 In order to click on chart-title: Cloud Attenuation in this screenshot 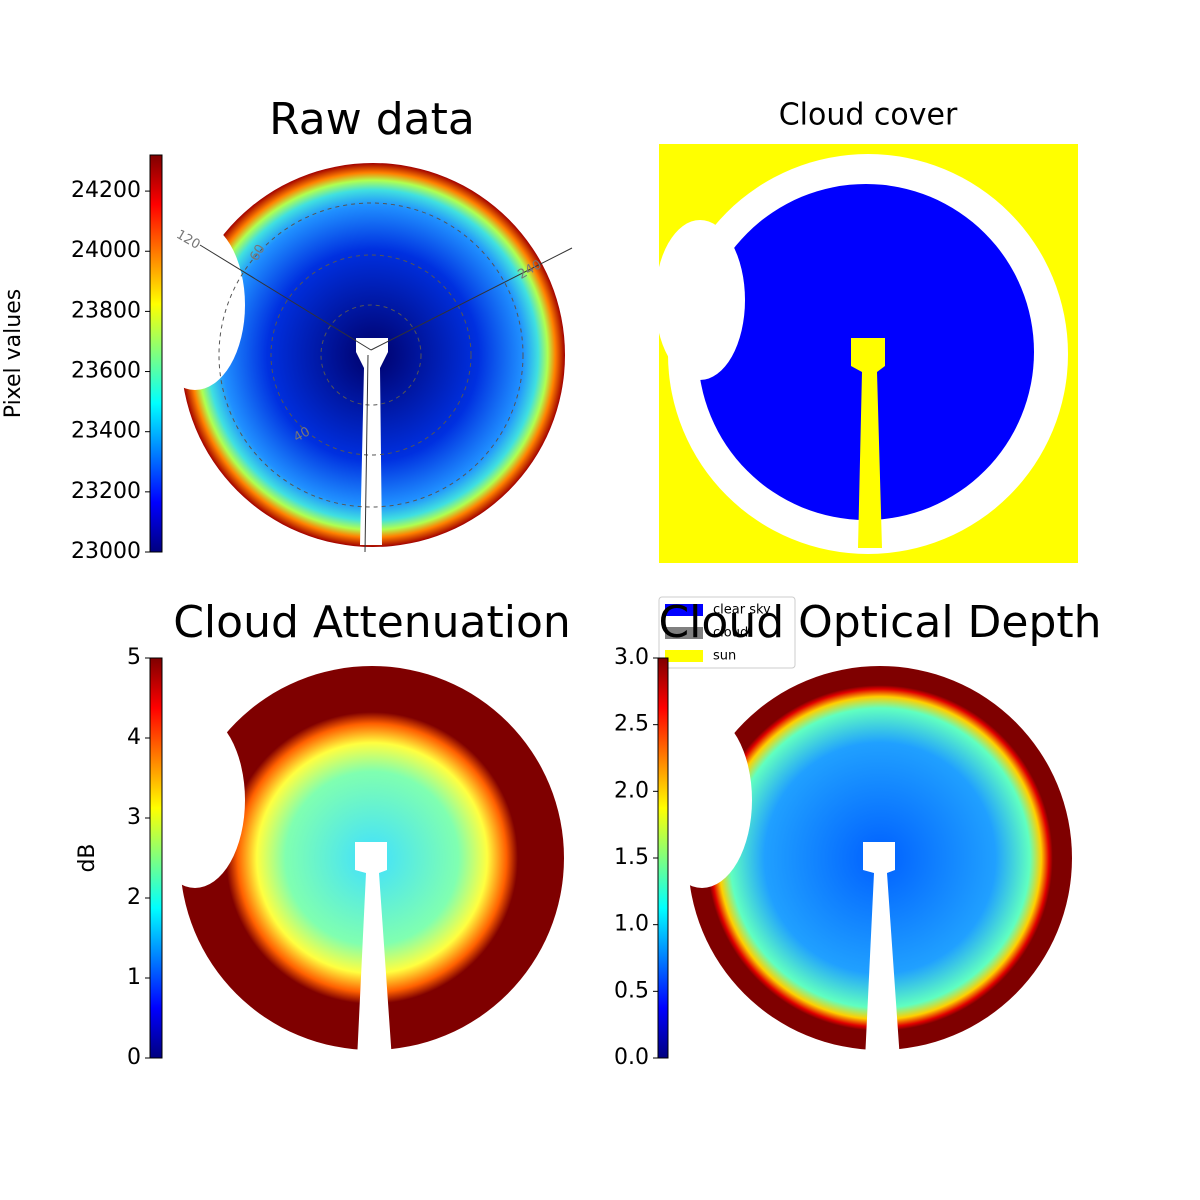, I will do `click(372, 622)`.